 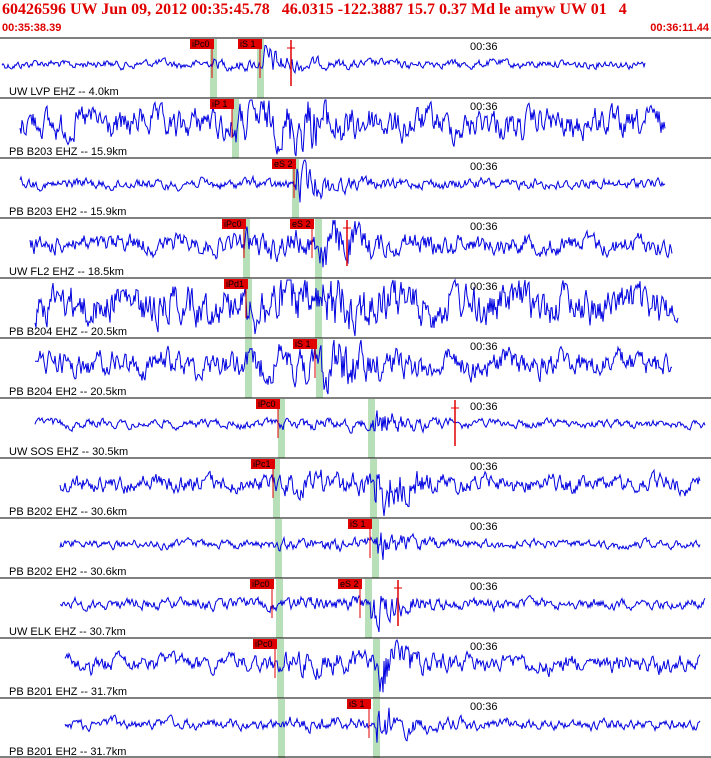 What do you see at coordinates (32, 28) in the screenshot?
I see `start-time: 00:35:38.39` at bounding box center [32, 28].